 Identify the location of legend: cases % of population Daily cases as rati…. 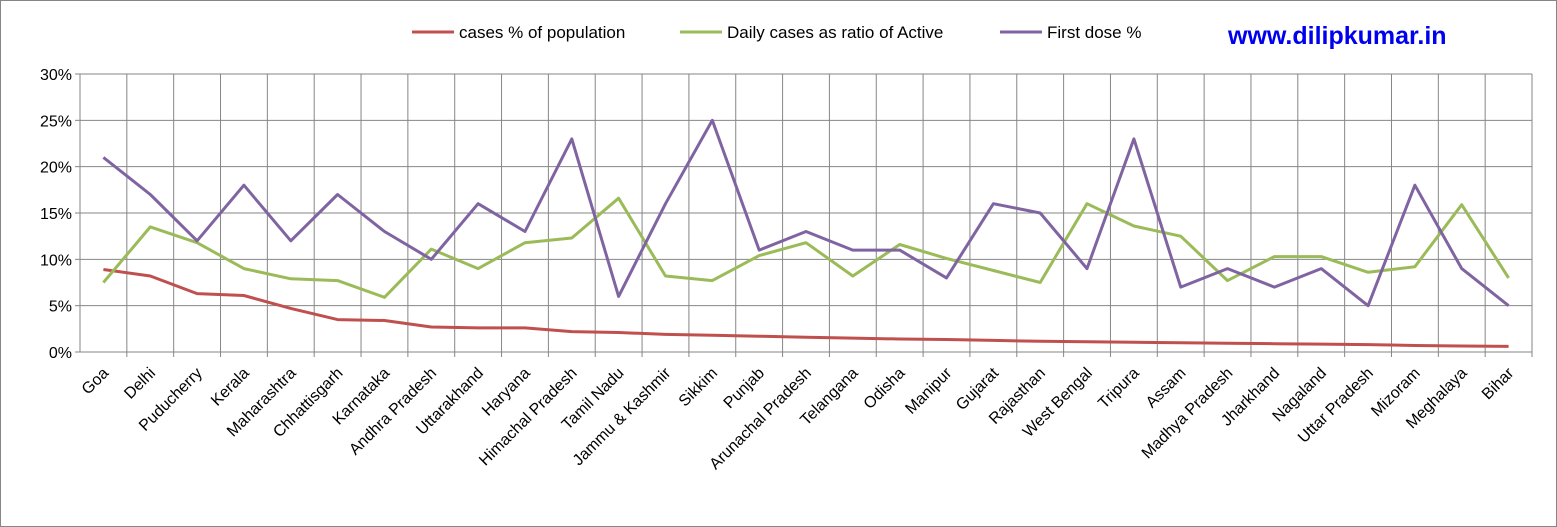
(776, 32).